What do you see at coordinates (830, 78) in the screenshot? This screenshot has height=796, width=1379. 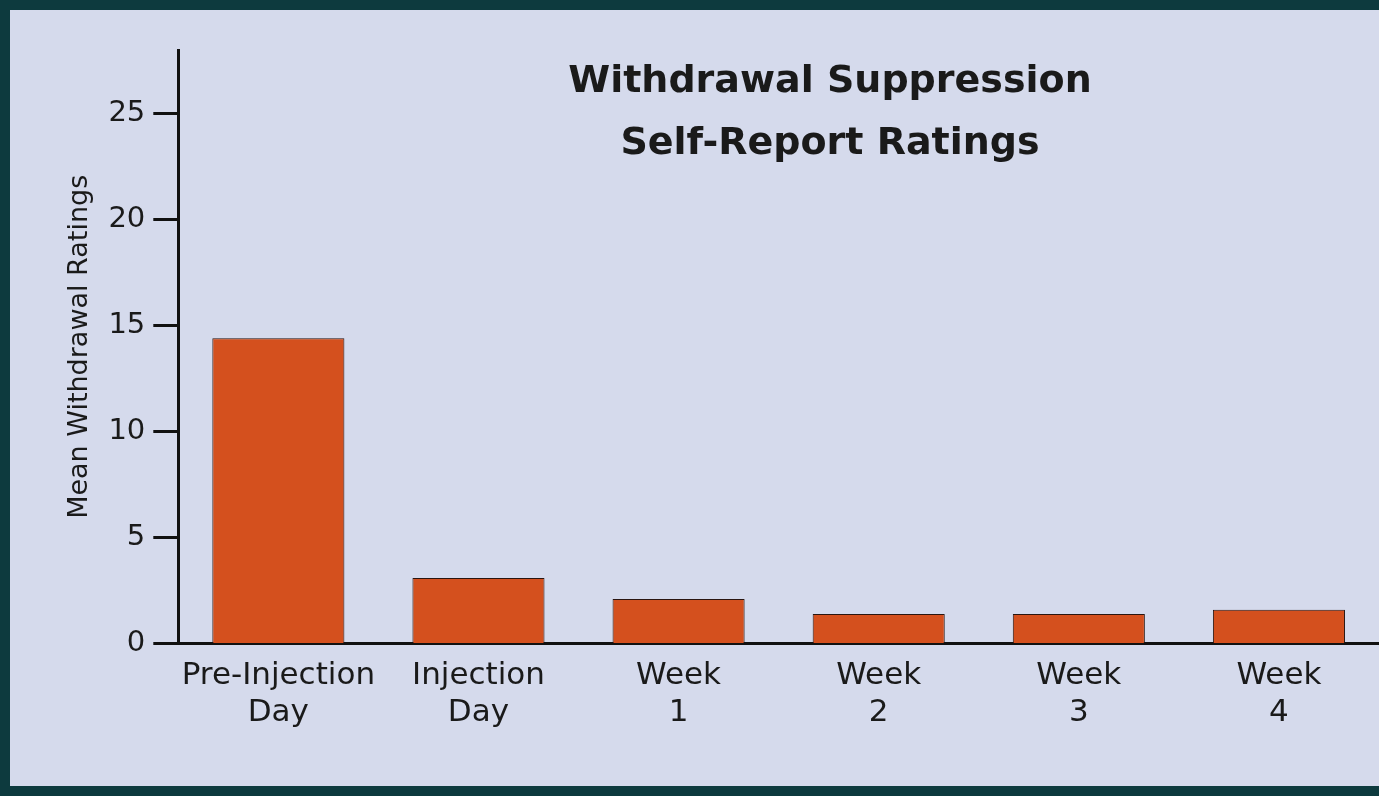 I see `text: Withdrawal Suppression` at bounding box center [830, 78].